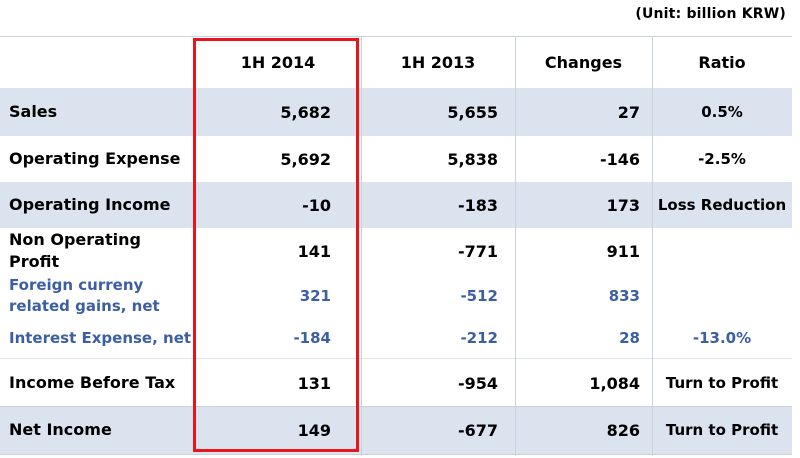  I want to click on value-1h2013: -212, so click(479, 338).